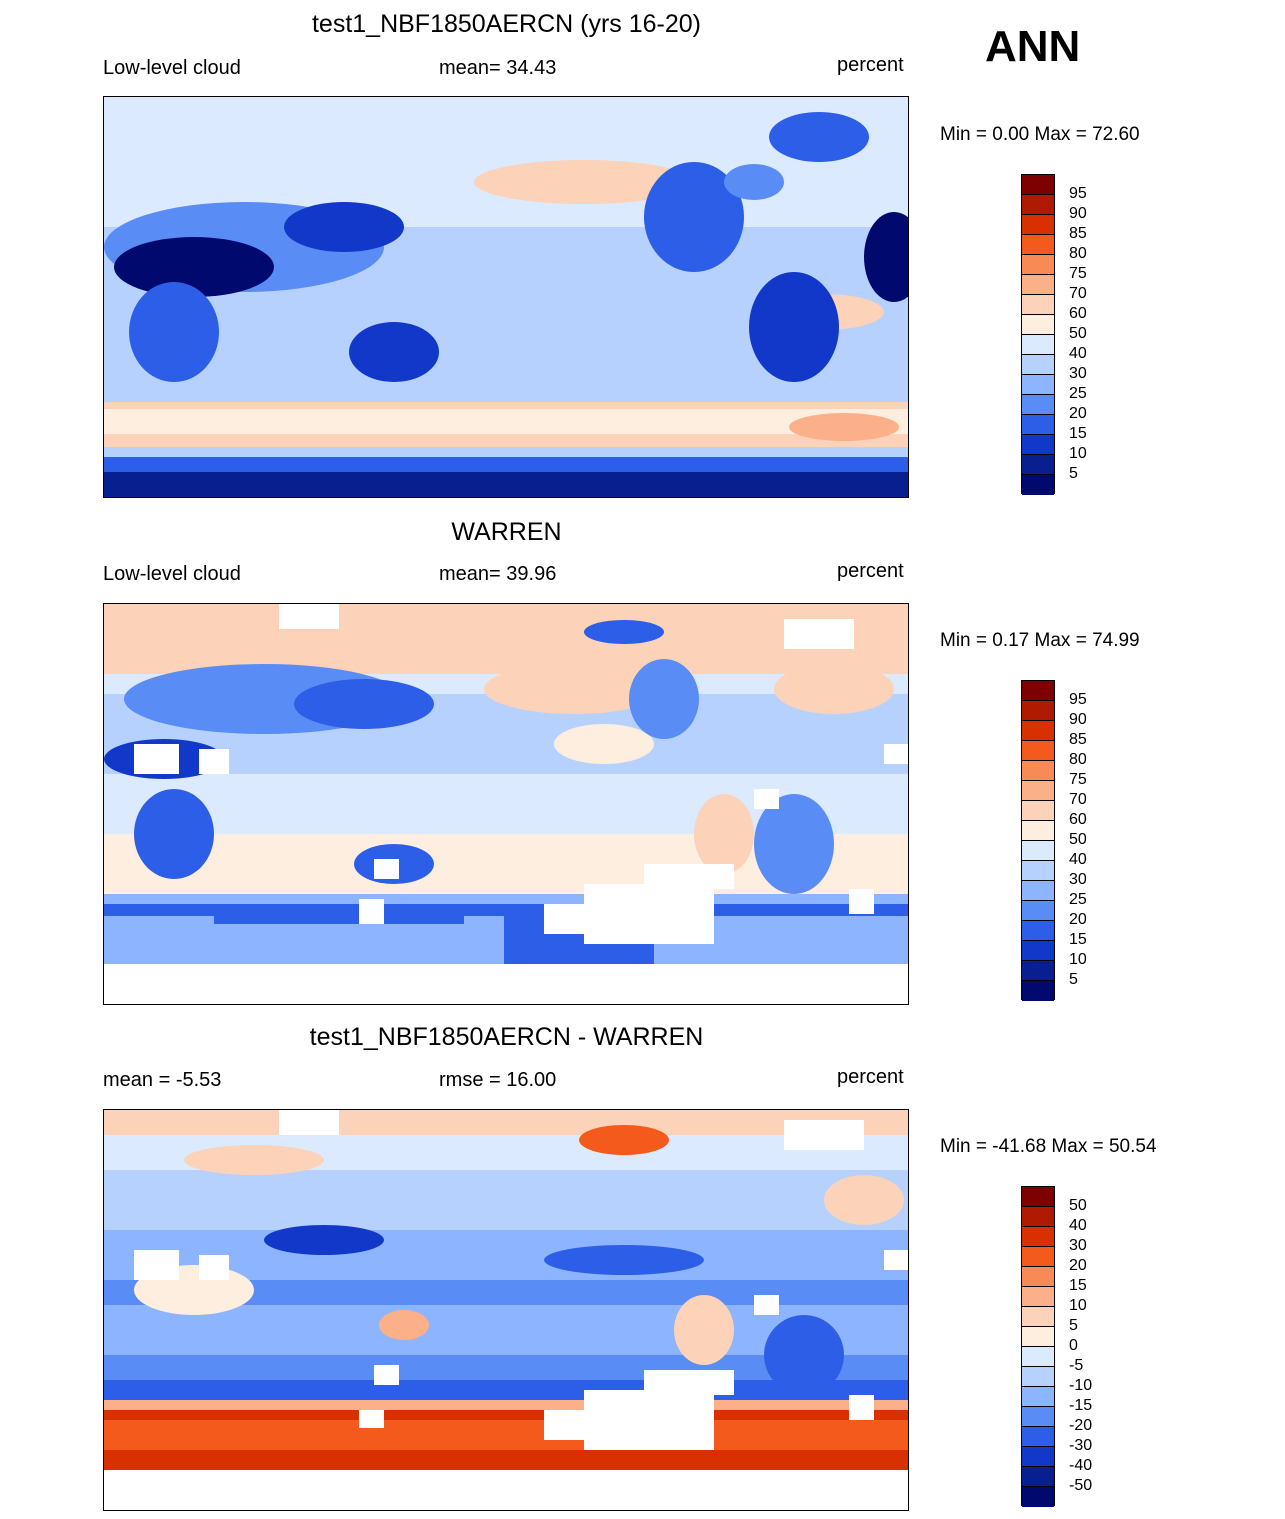 The height and width of the screenshot is (1519, 1285). What do you see at coordinates (1076, 1365) in the screenshot?
I see `colorbar-tick: -5` at bounding box center [1076, 1365].